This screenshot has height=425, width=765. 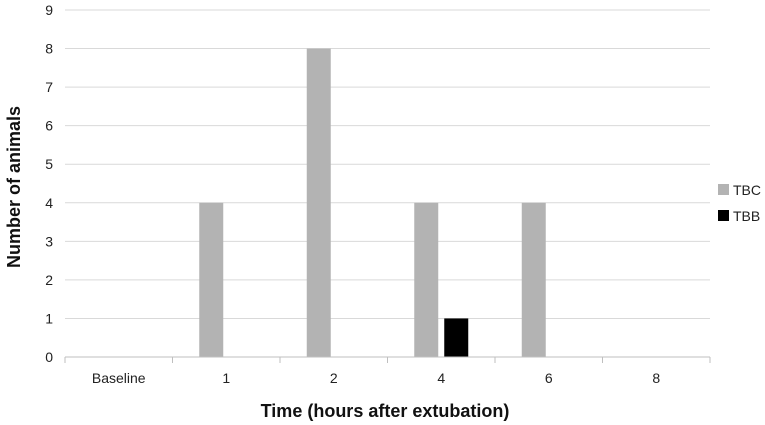 What do you see at coordinates (334, 378) in the screenshot?
I see `x-tick-label: 2` at bounding box center [334, 378].